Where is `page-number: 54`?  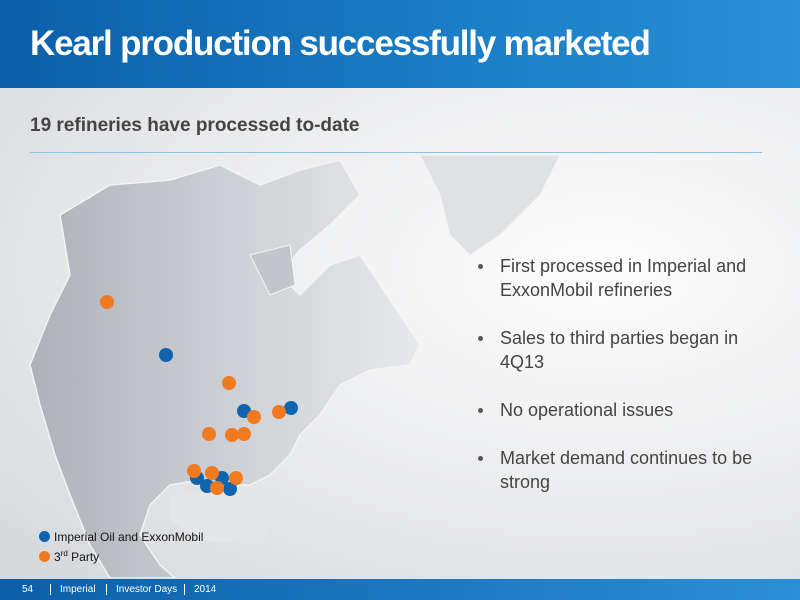
page-number: 54 is located at coordinates (28, 589).